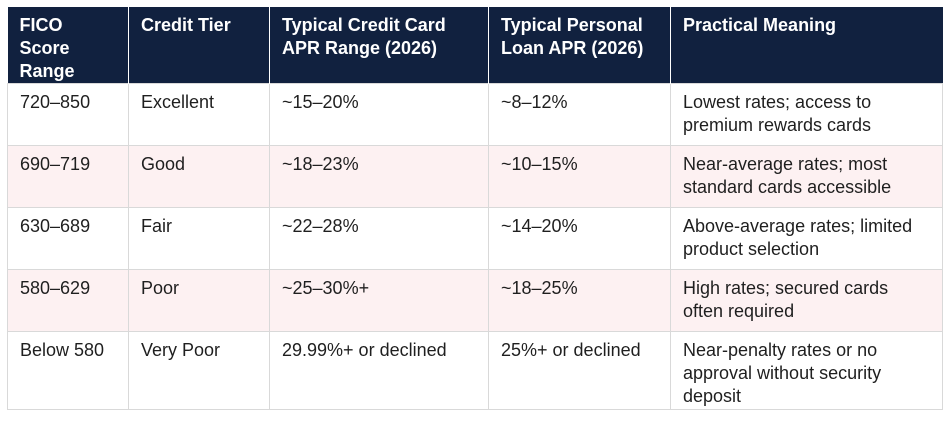 The width and height of the screenshot is (949, 427). Describe the element at coordinates (68, 300) in the screenshot. I see `cell-fico-score-range: 580–629` at that location.